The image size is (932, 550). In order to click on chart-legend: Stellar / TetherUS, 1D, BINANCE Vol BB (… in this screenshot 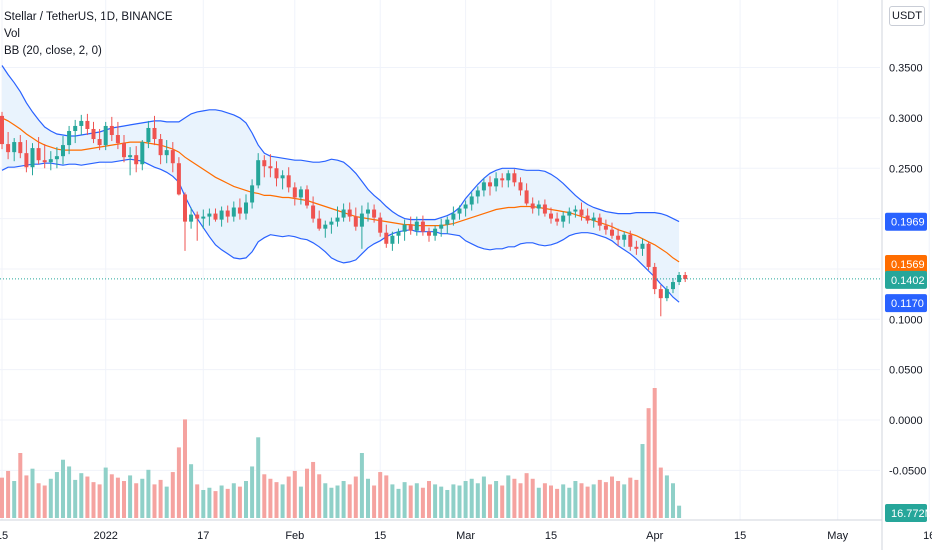, I will do `click(88, 34)`.